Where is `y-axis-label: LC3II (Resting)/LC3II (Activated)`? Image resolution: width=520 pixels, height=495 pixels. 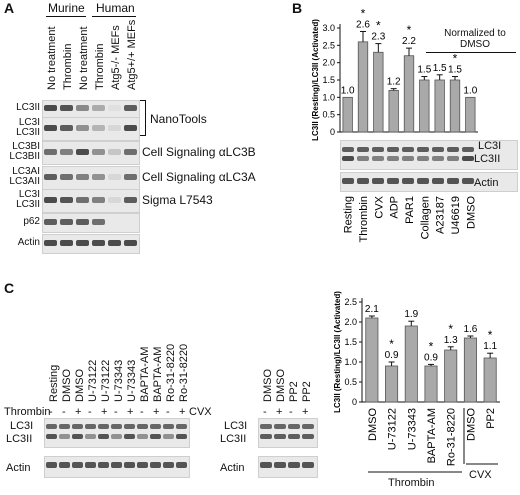 y-axis-label: LC3II (Resting)/LC3II (Activated) is located at coordinates (315, 80).